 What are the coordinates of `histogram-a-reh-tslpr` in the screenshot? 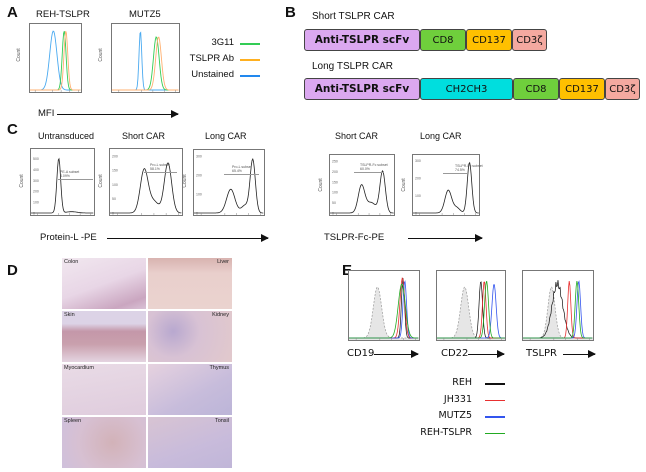 It's located at (55, 58).